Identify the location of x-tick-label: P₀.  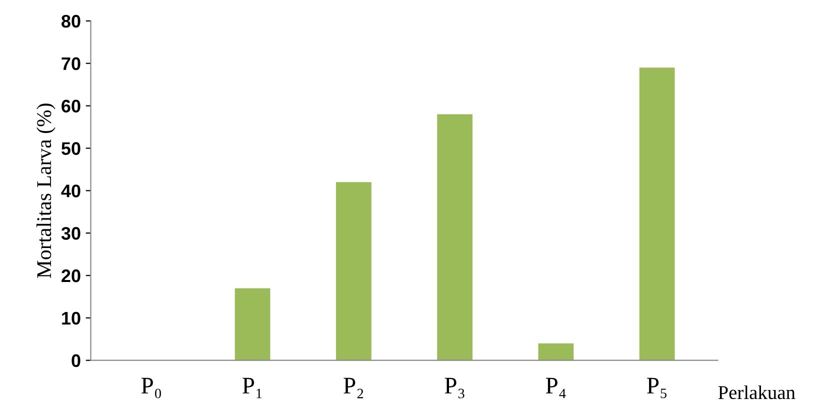
(151, 388).